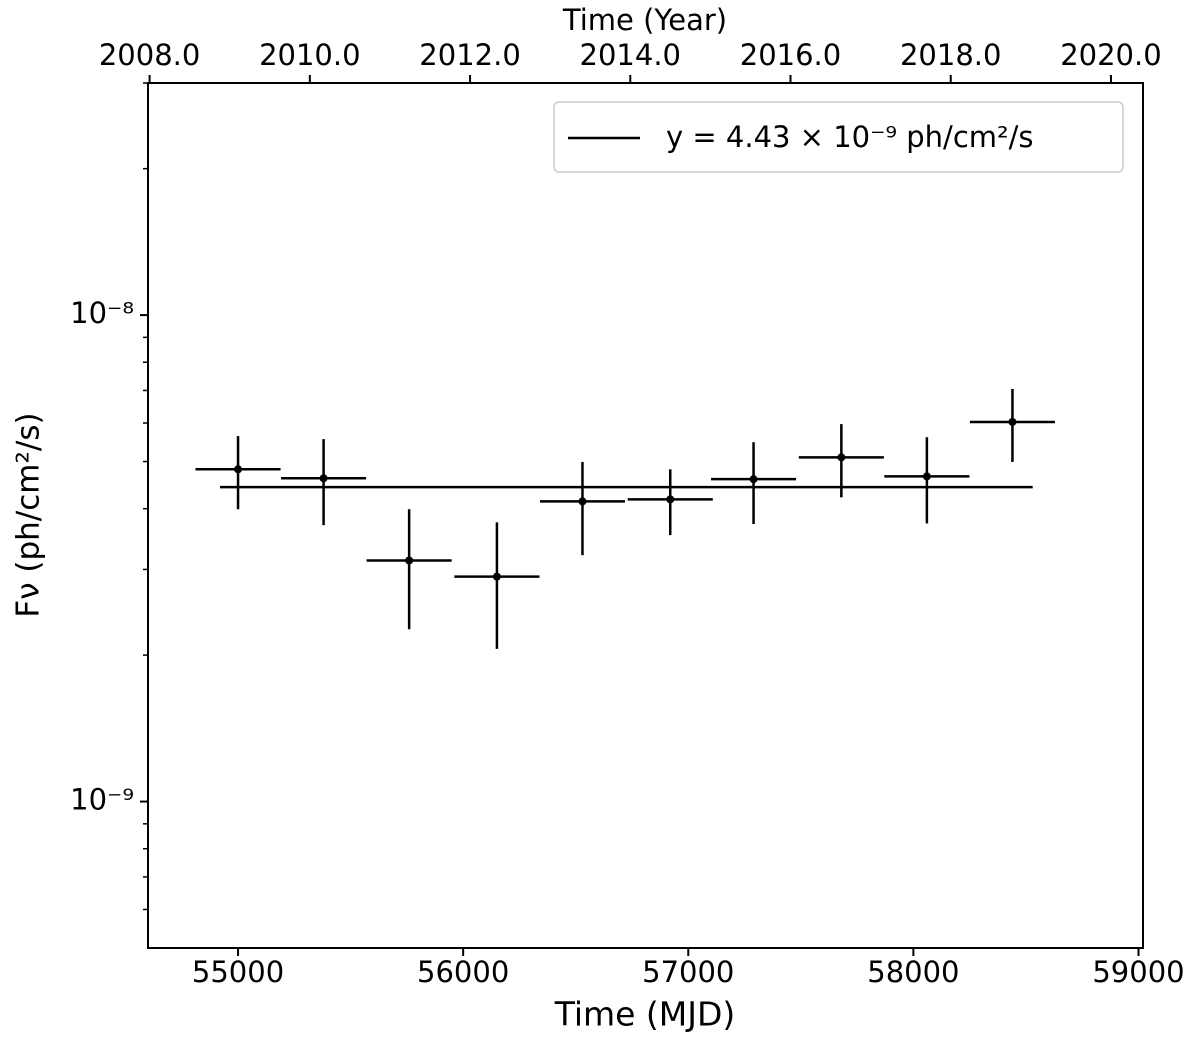  What do you see at coordinates (102, 800) in the screenshot?
I see `y-tick-label: 10⁻⁹` at bounding box center [102, 800].